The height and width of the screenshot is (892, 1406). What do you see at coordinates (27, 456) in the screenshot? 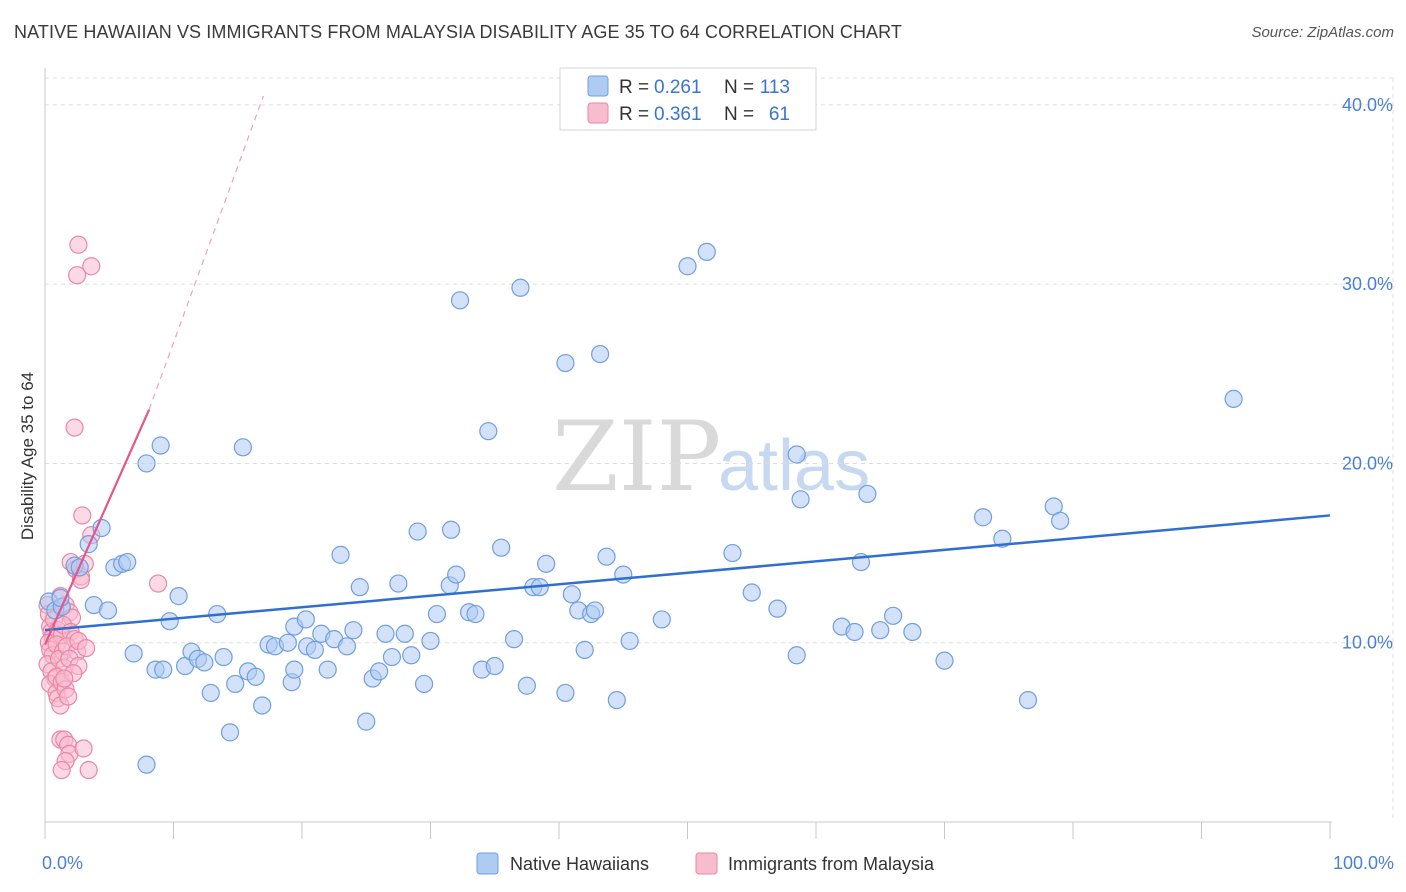
I see `y-axis-label: Disability Age 35 to 64` at bounding box center [27, 456].